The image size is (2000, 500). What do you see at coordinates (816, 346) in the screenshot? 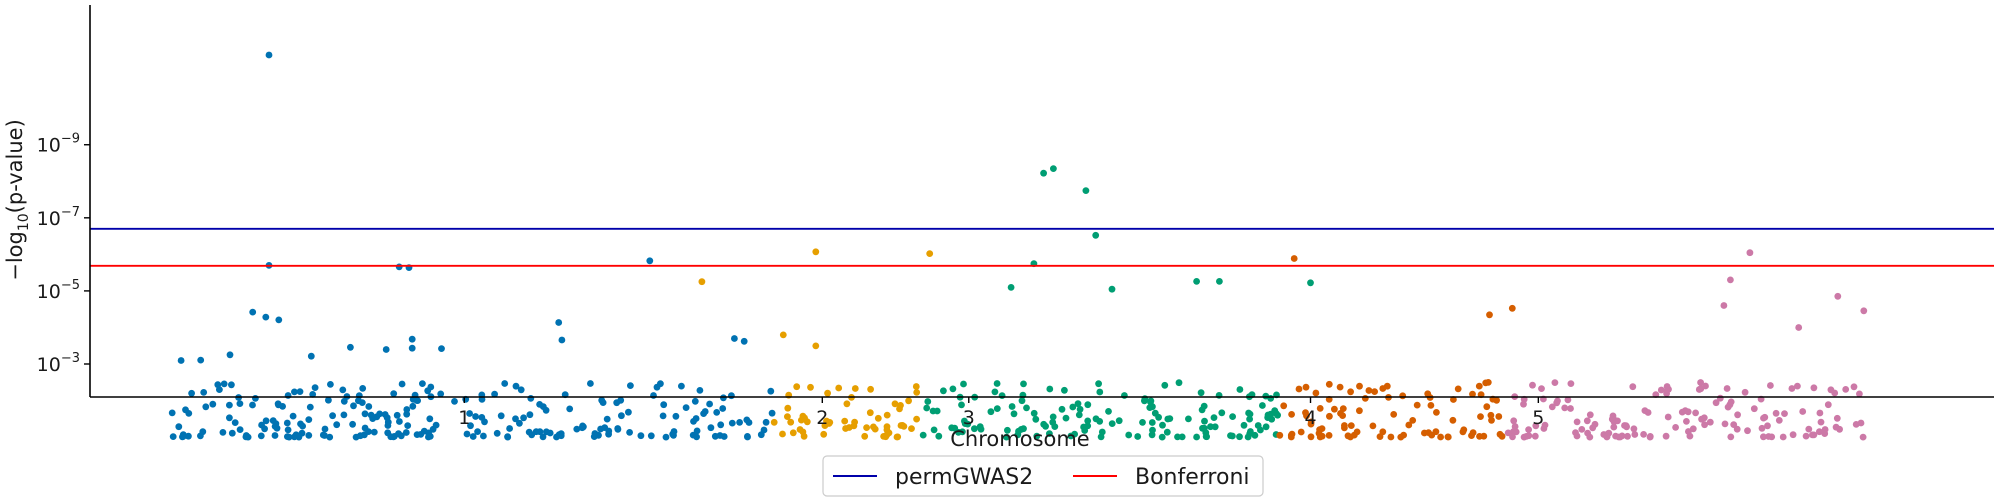
I see `point-chr2-peak` at bounding box center [816, 346].